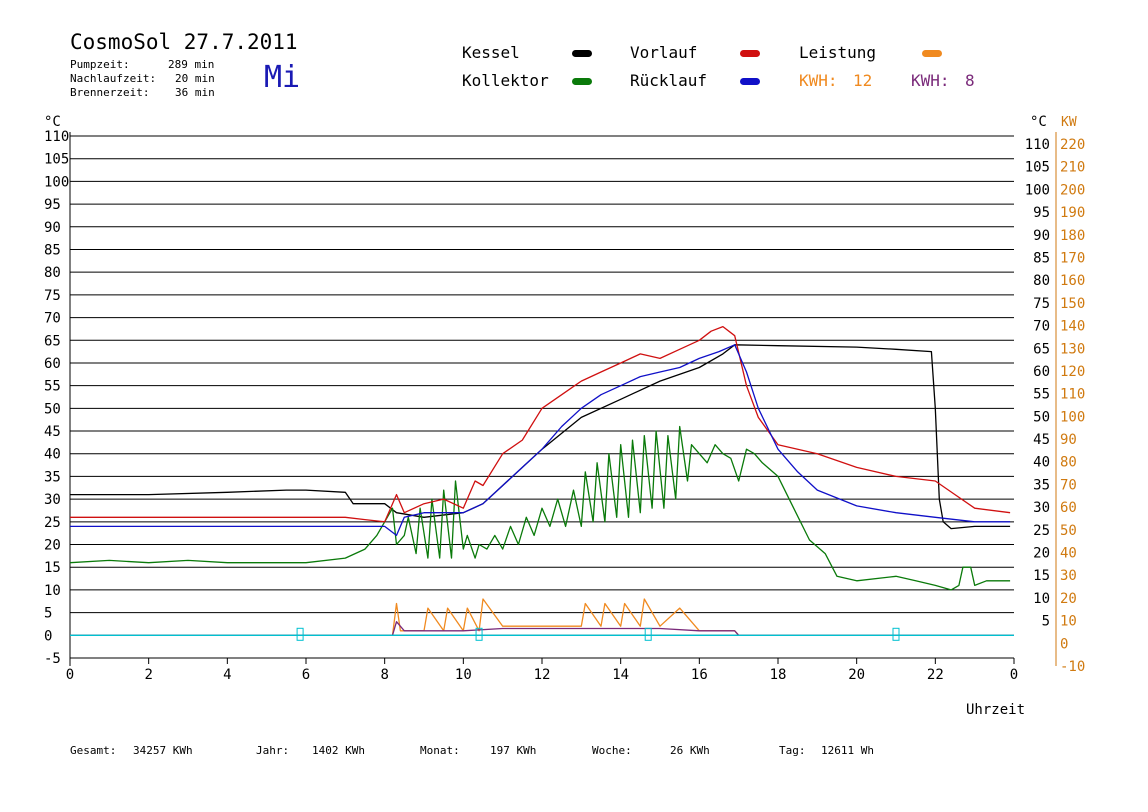 This screenshot has height=812, width=1148. What do you see at coordinates (282, 77) in the screenshot?
I see `weekday-label: Mi` at bounding box center [282, 77].